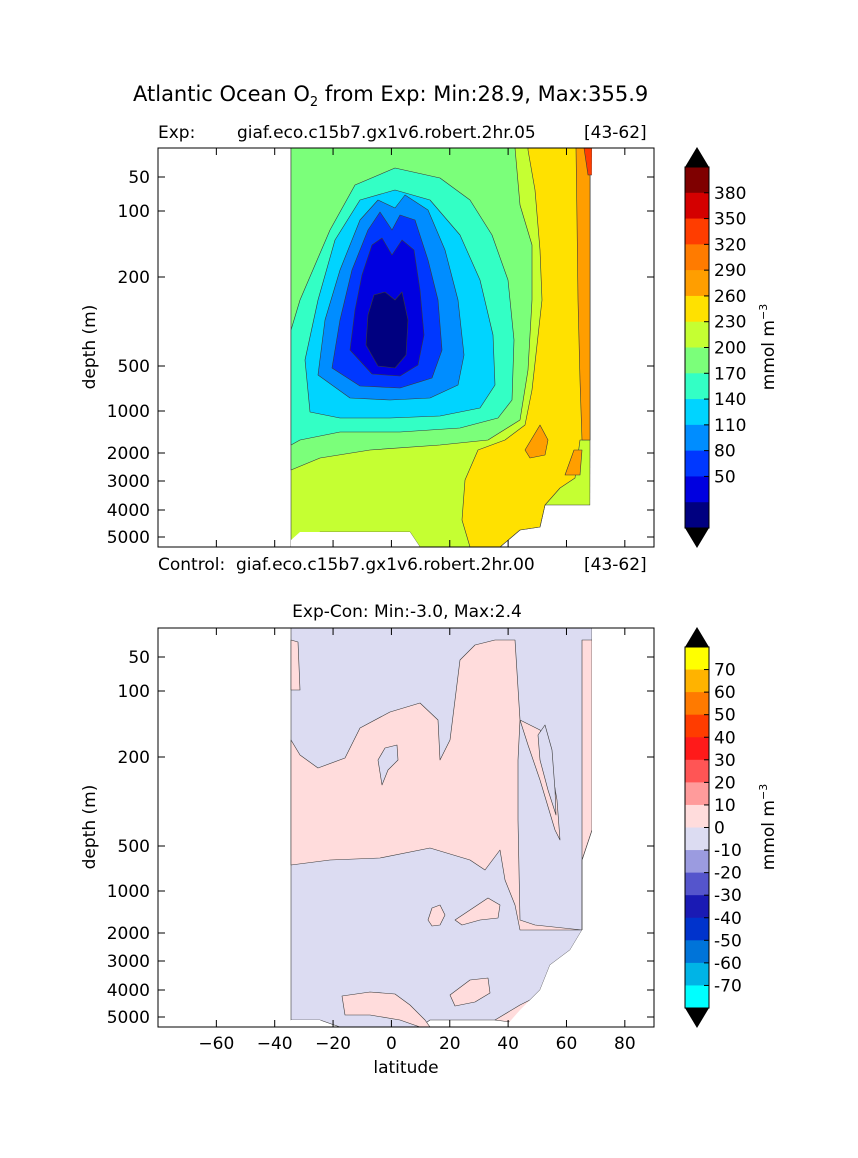  Describe the element at coordinates (769, 835) in the screenshot. I see `bottom-colorbar-unit: mmol m` at that location.